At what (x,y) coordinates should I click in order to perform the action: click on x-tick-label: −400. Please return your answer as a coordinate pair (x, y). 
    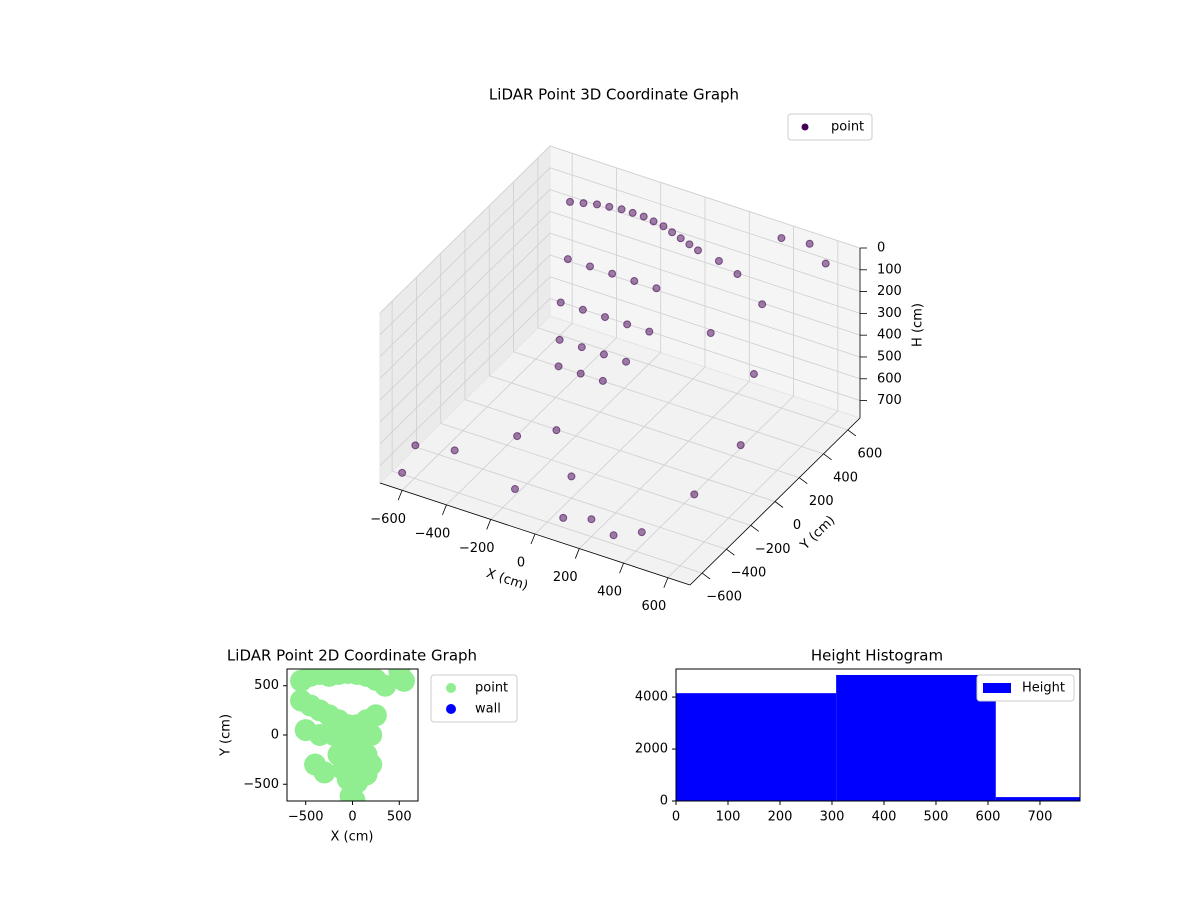
    Looking at the image, I should click on (433, 533).